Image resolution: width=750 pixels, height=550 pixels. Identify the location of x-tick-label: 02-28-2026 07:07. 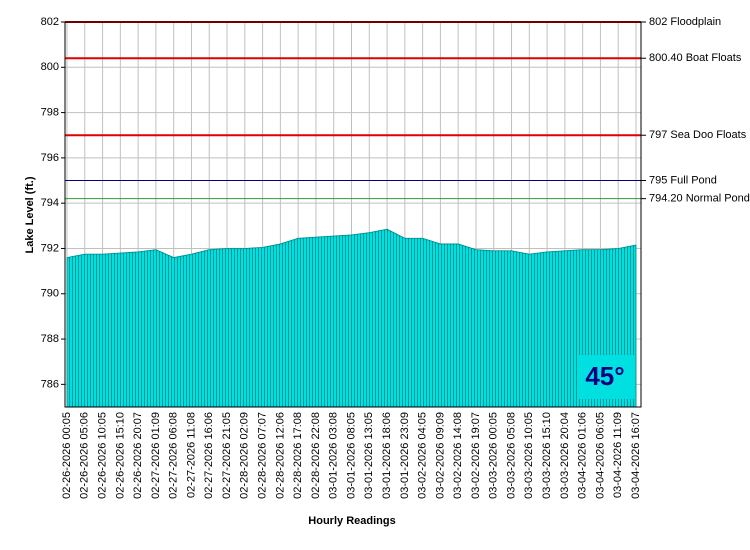
(263, 455).